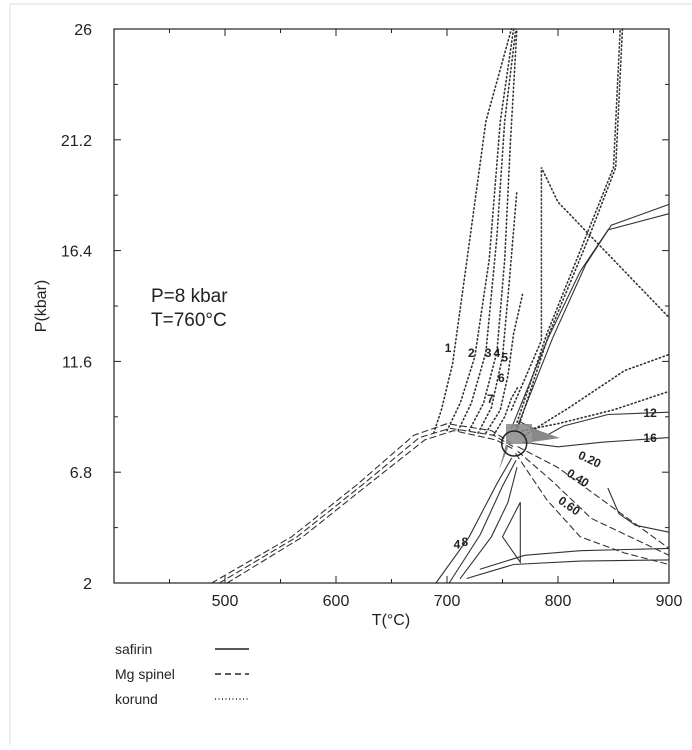 The height and width of the screenshot is (750, 692). I want to click on x-axis-label: T(°C), so click(391, 620).